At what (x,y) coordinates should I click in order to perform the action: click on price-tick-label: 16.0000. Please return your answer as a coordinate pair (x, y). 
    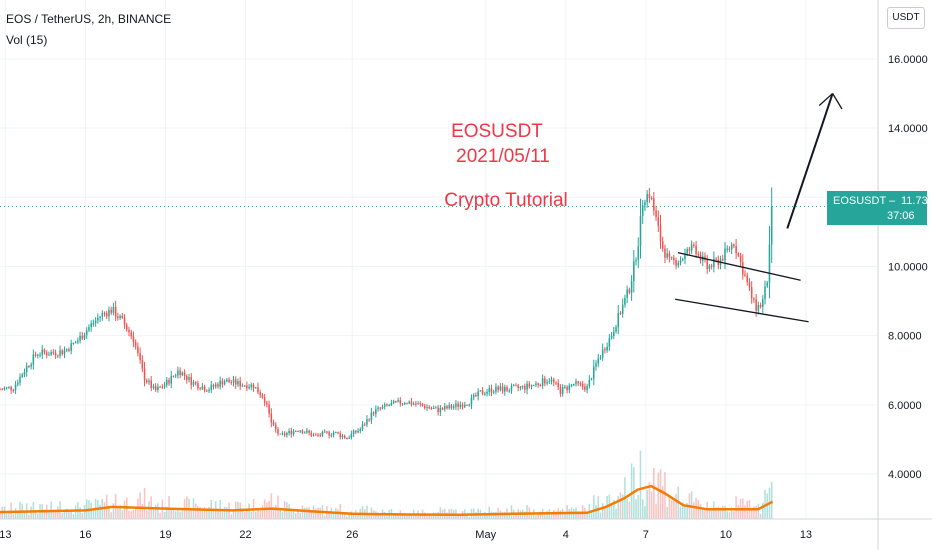
    Looking at the image, I should click on (908, 60).